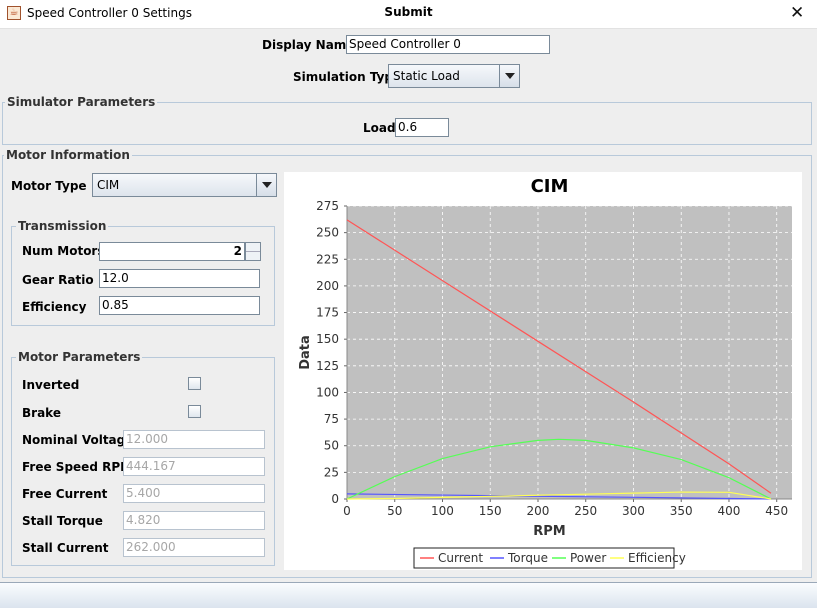  I want to click on gear-ratio-label: Gear Ratio, so click(58, 280).